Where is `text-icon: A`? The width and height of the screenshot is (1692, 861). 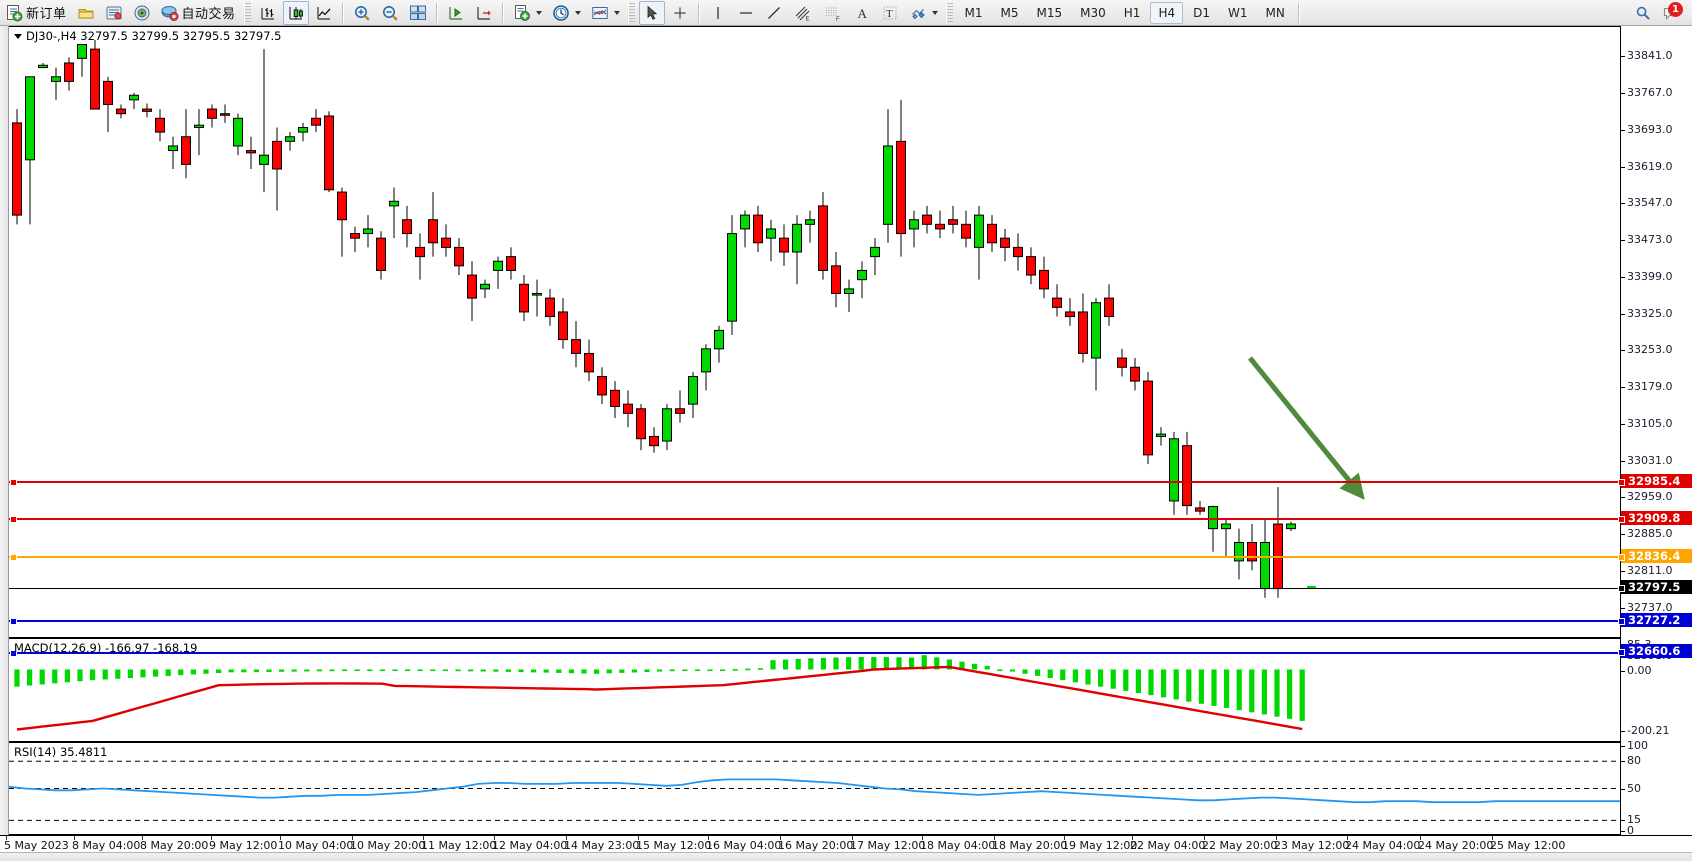
text-icon: A is located at coordinates (862, 13).